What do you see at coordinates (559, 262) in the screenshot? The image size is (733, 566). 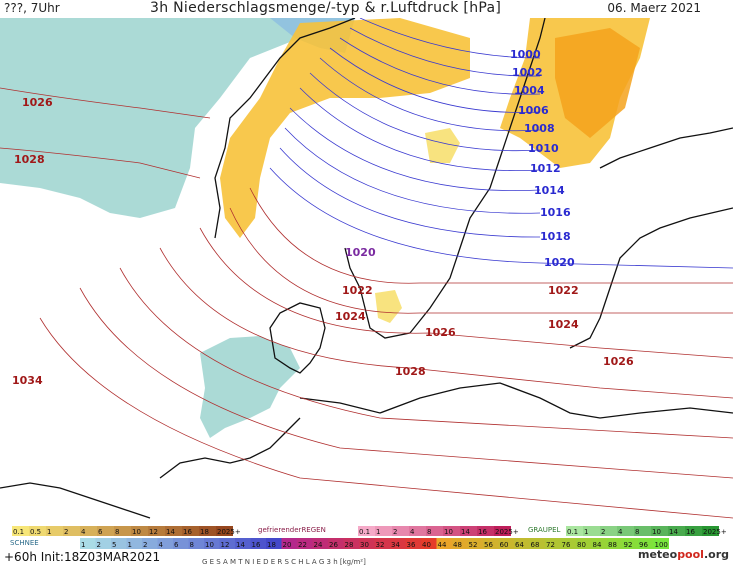 I see `label-1020-east: 1020` at bounding box center [559, 262].